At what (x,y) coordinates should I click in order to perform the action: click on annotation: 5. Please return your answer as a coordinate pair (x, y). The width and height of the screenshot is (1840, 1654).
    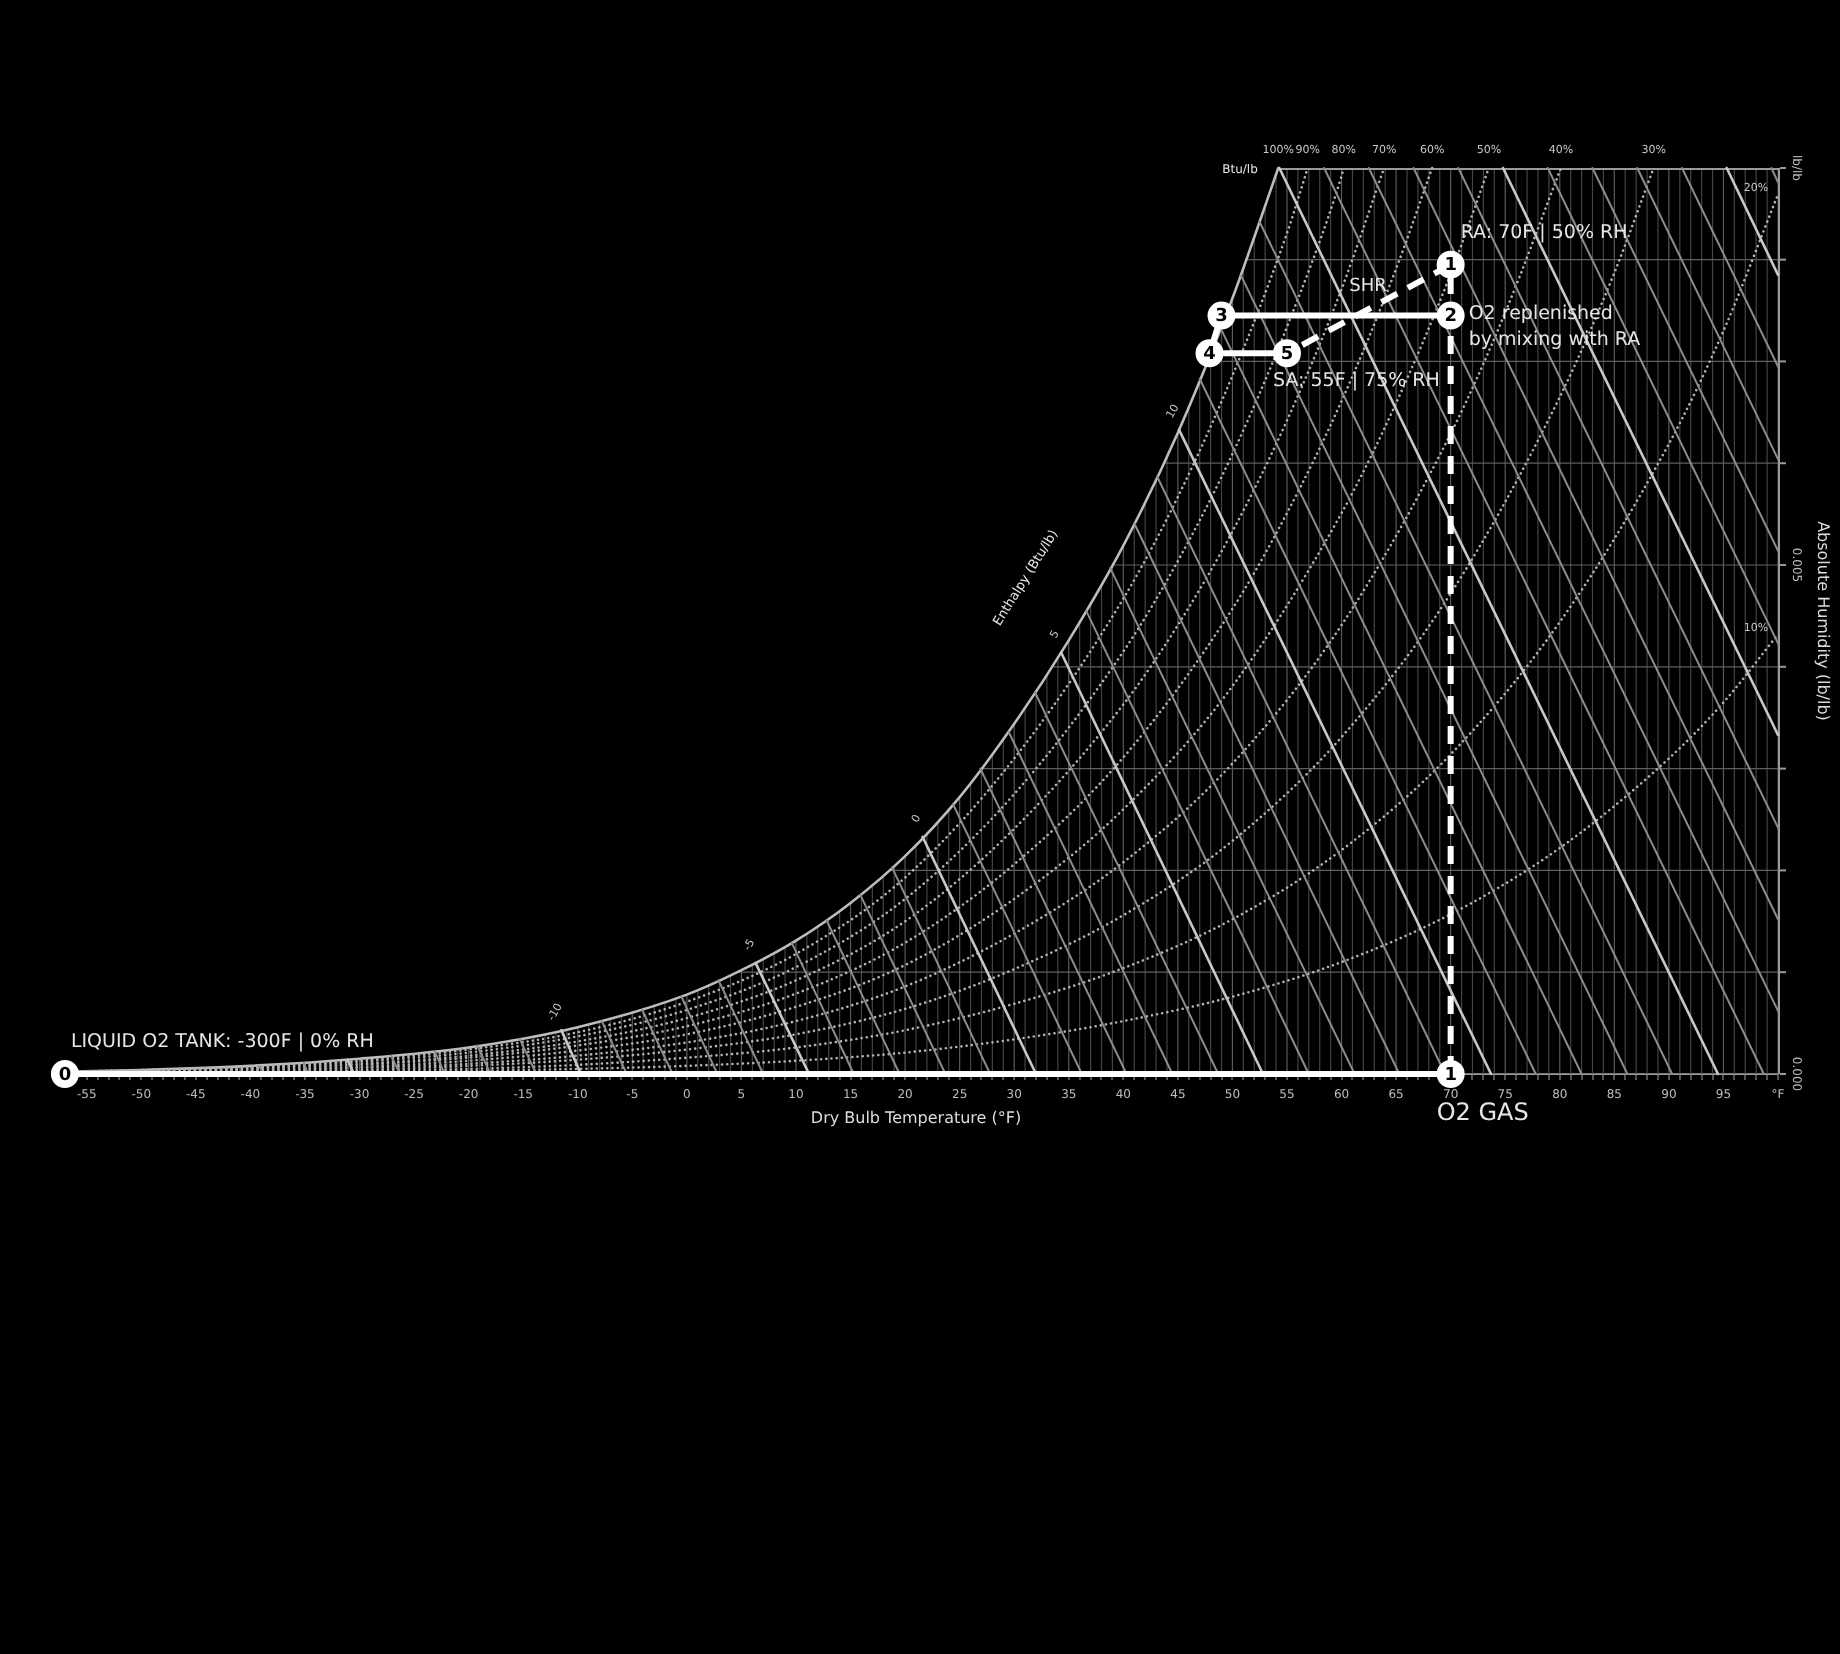
    Looking at the image, I should click on (1287, 354).